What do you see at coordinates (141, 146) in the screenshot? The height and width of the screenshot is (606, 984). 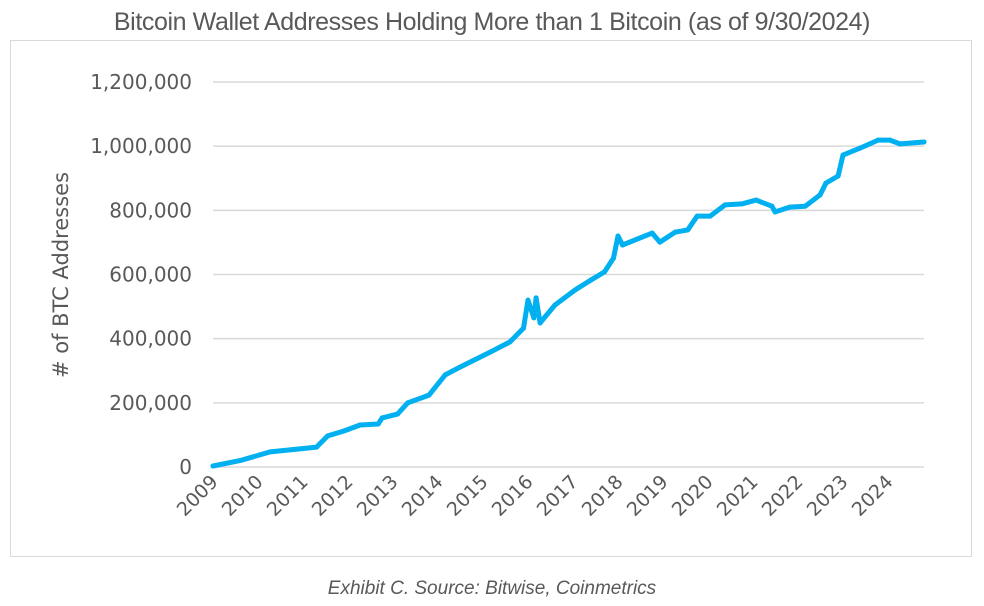 I see `y-tick-label: 1,000,000` at bounding box center [141, 146].